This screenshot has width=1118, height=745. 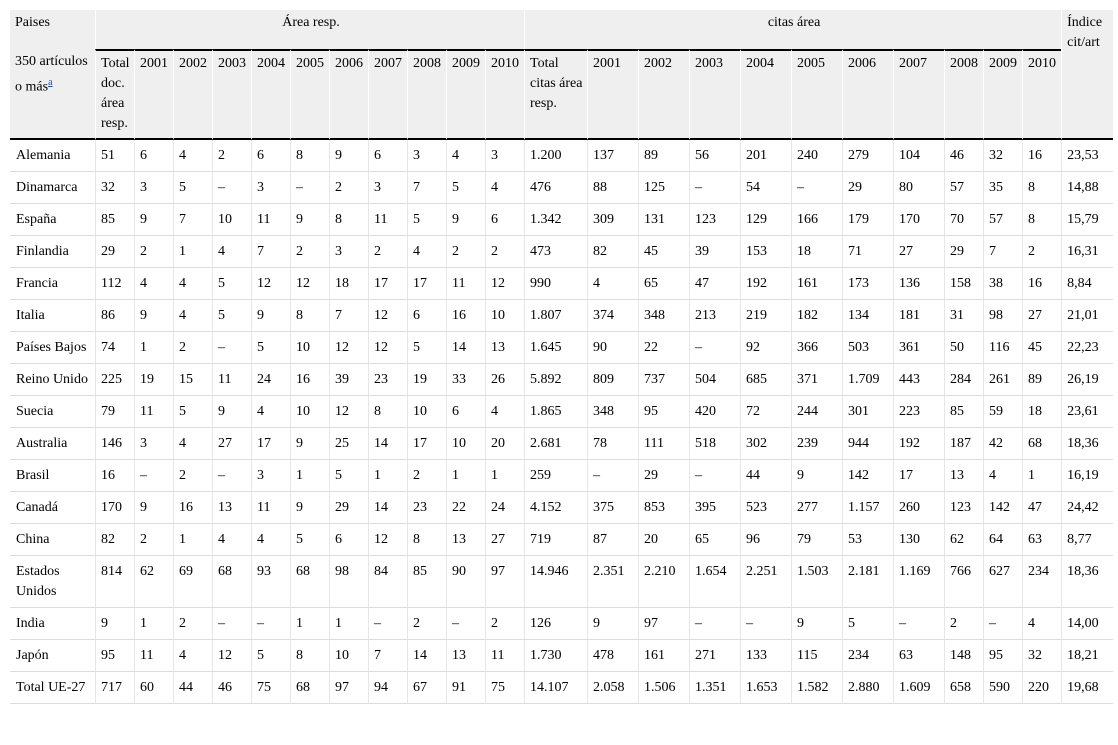 I want to click on citas-year-cell: 277, so click(x=817, y=508).